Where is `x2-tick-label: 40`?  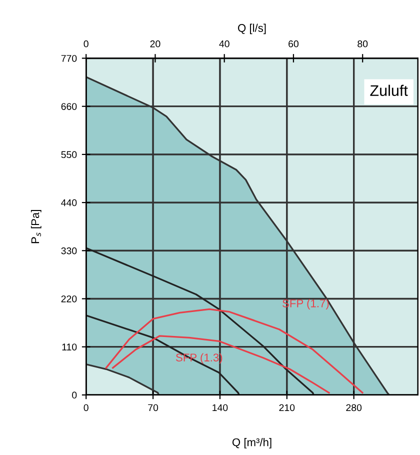 x2-tick-label: 40 is located at coordinates (224, 44).